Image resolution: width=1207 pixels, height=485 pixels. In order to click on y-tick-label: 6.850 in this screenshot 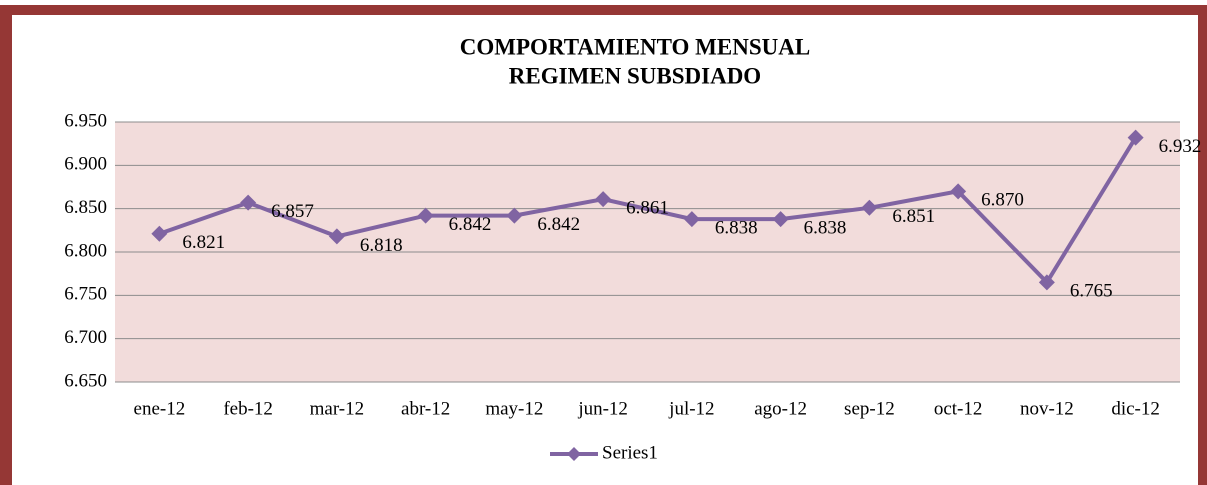, I will do `click(85, 207)`.